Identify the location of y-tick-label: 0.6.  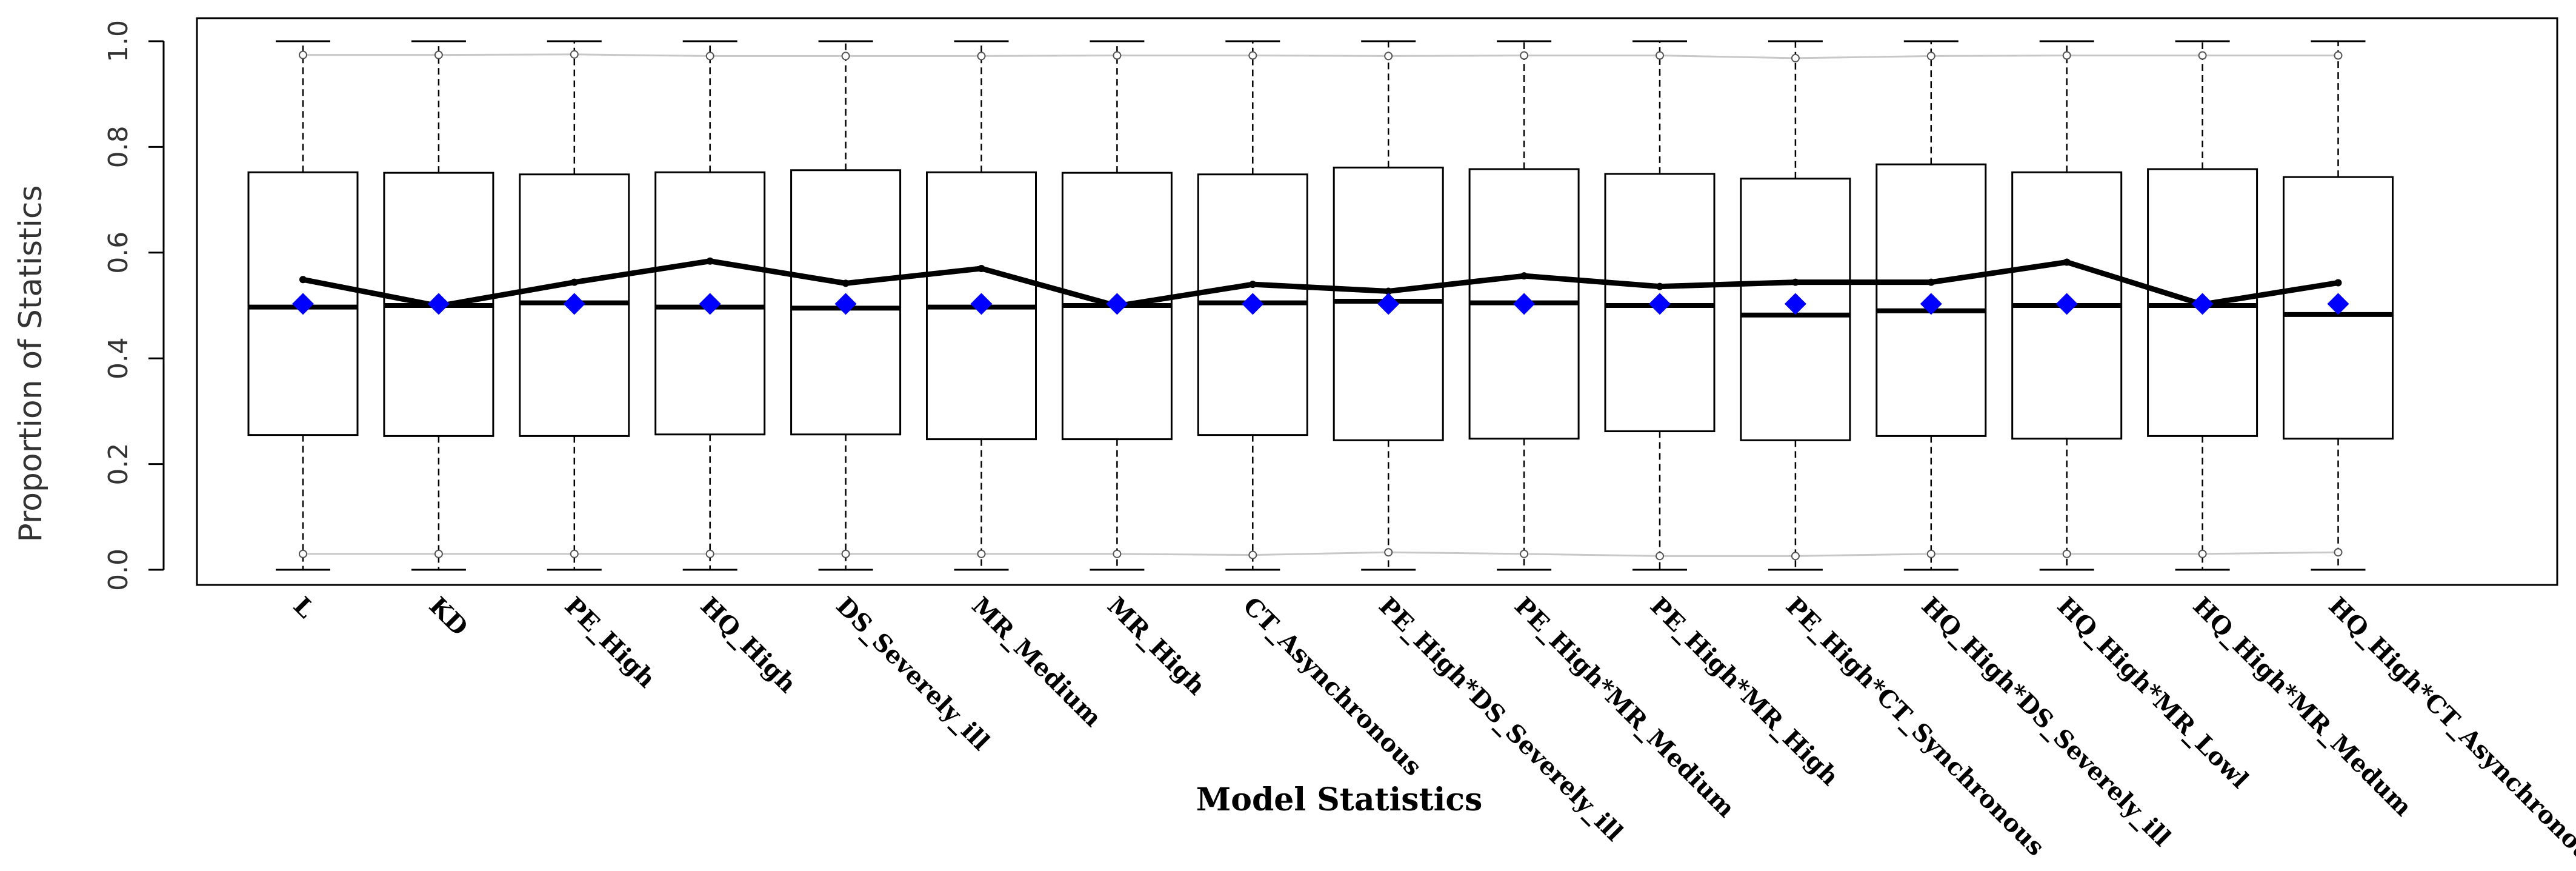
(118, 253).